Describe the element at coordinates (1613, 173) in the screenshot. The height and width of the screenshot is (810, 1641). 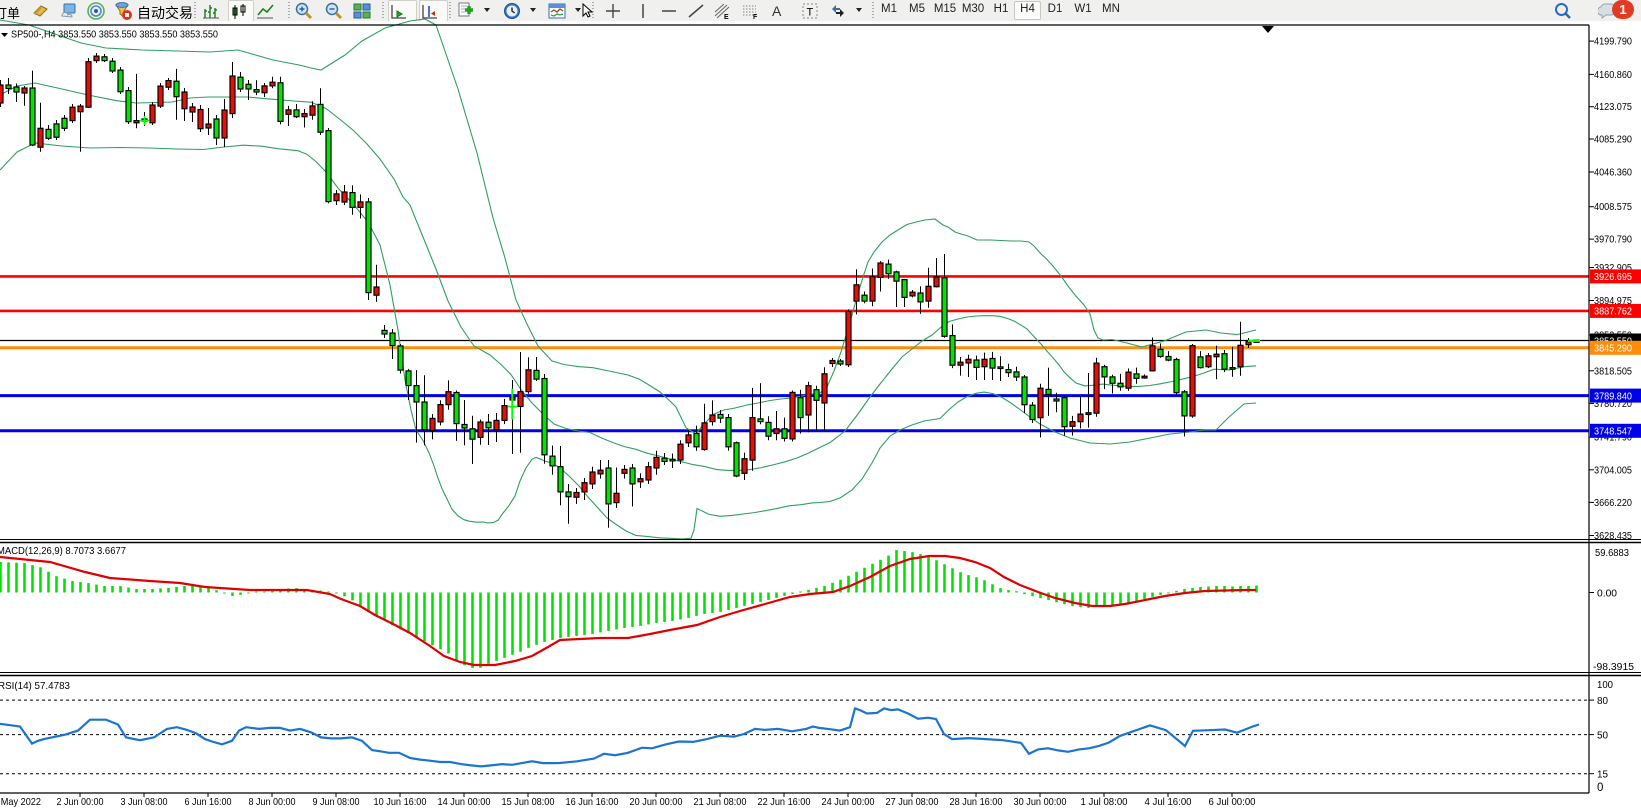
I see `svg-text: 4046.360` at that location.